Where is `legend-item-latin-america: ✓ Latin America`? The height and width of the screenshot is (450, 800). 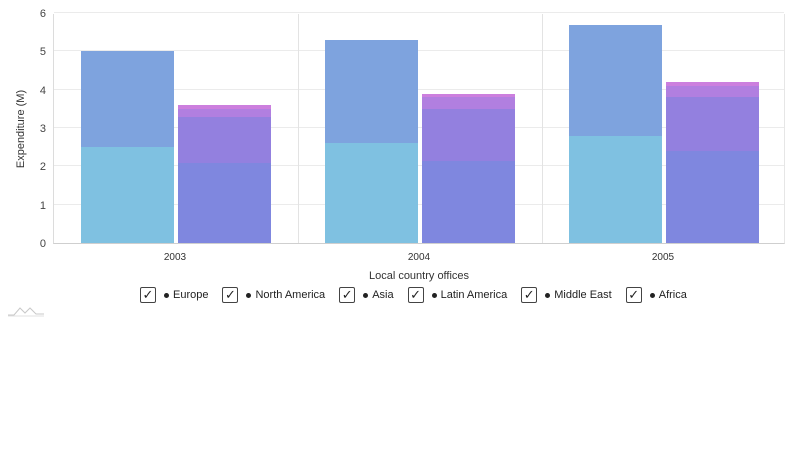 legend-item-latin-america: ✓ Latin America is located at coordinates (457, 295).